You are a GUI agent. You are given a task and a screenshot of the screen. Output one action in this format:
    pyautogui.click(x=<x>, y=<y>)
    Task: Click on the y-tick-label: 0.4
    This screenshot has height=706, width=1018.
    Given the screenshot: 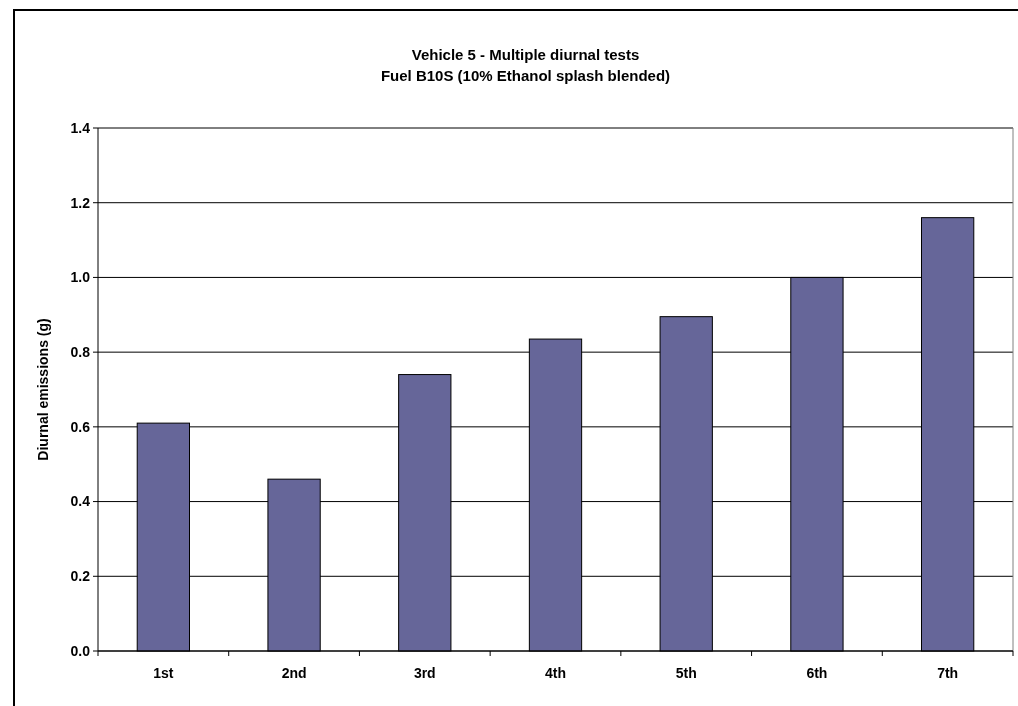 What is the action you would take?
    pyautogui.click(x=80, y=501)
    